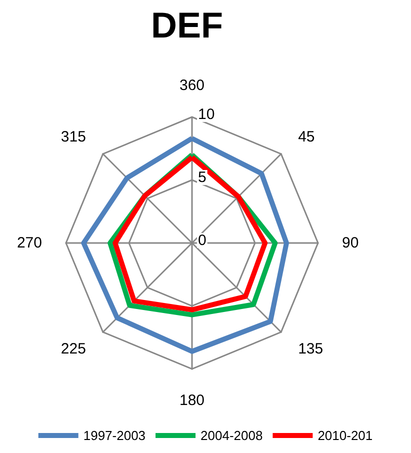 This screenshot has height=453, width=411. Describe the element at coordinates (206, 114) in the screenshot. I see `y-tick-label: 10` at that location.